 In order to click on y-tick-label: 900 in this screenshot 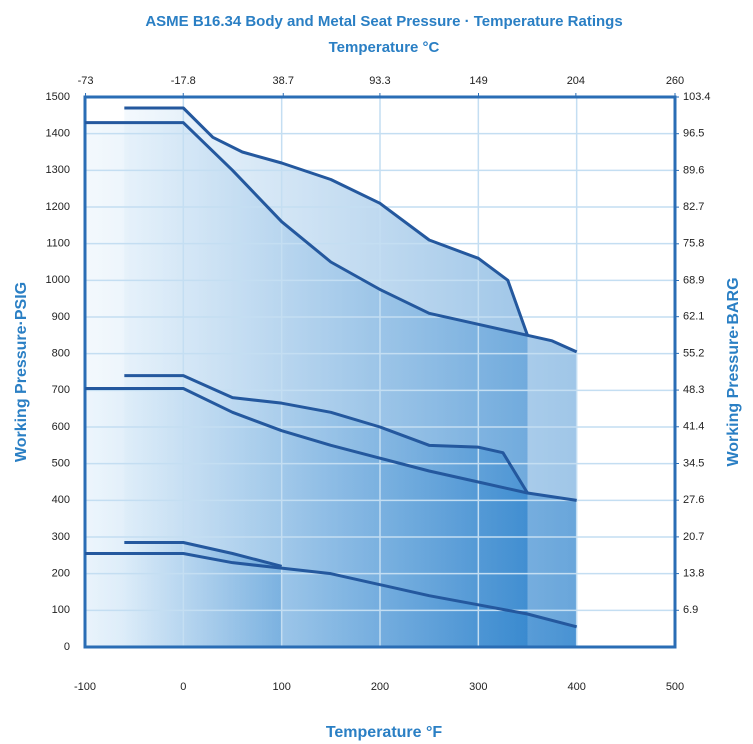, I will do `click(61, 317)`.